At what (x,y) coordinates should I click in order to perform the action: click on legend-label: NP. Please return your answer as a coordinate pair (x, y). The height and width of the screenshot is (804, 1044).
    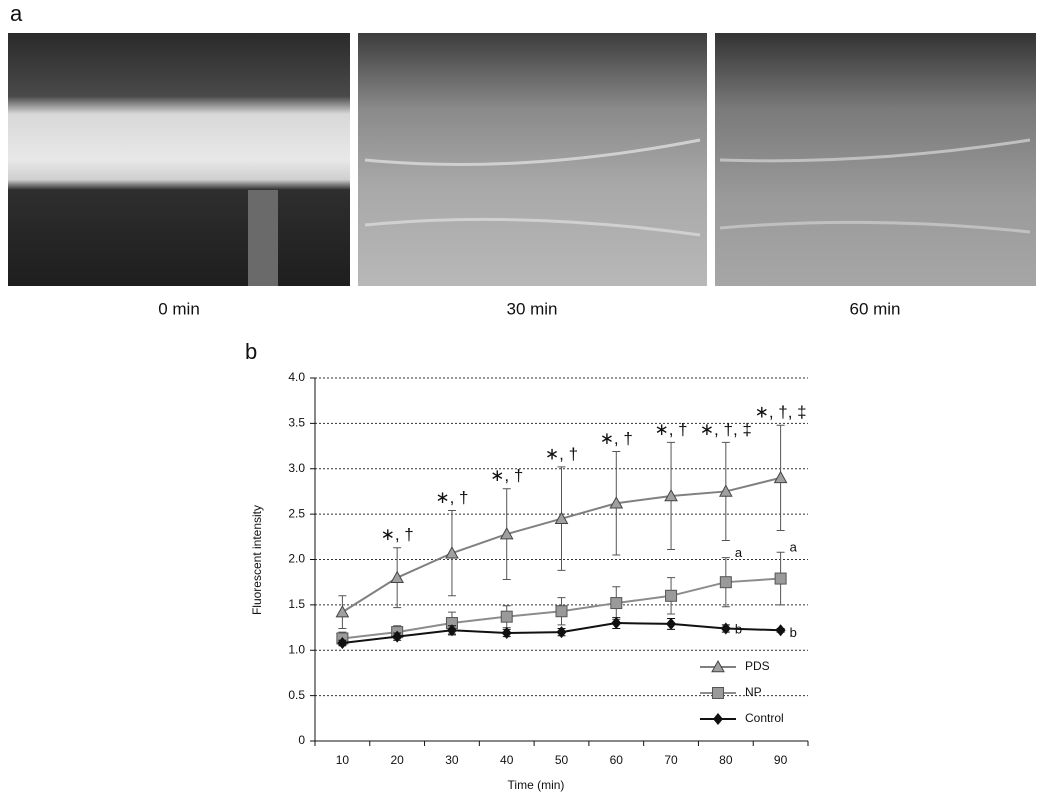
    Looking at the image, I should click on (753, 692).